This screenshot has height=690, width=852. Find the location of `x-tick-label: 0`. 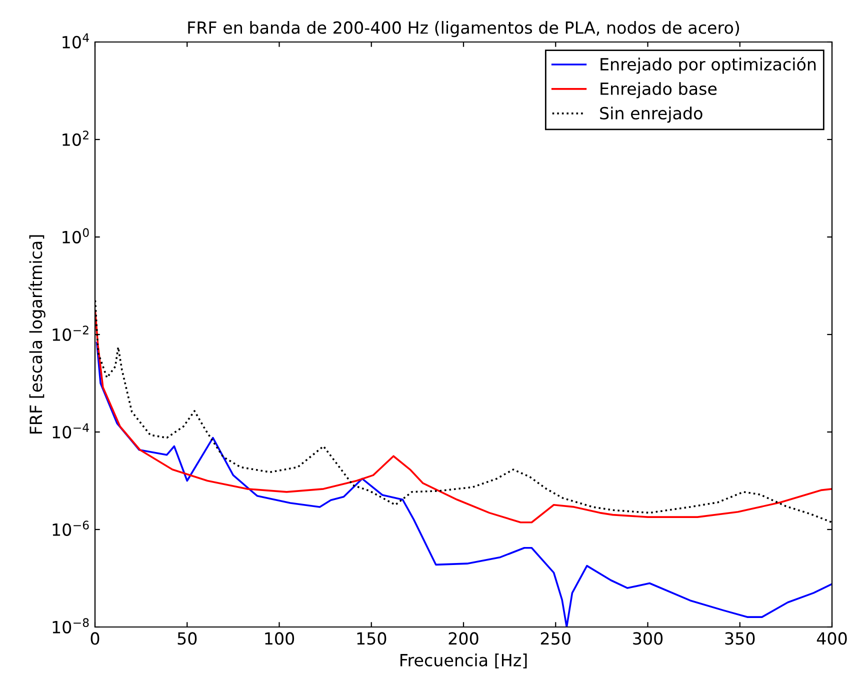

x-tick-label: 0 is located at coordinates (95, 638).